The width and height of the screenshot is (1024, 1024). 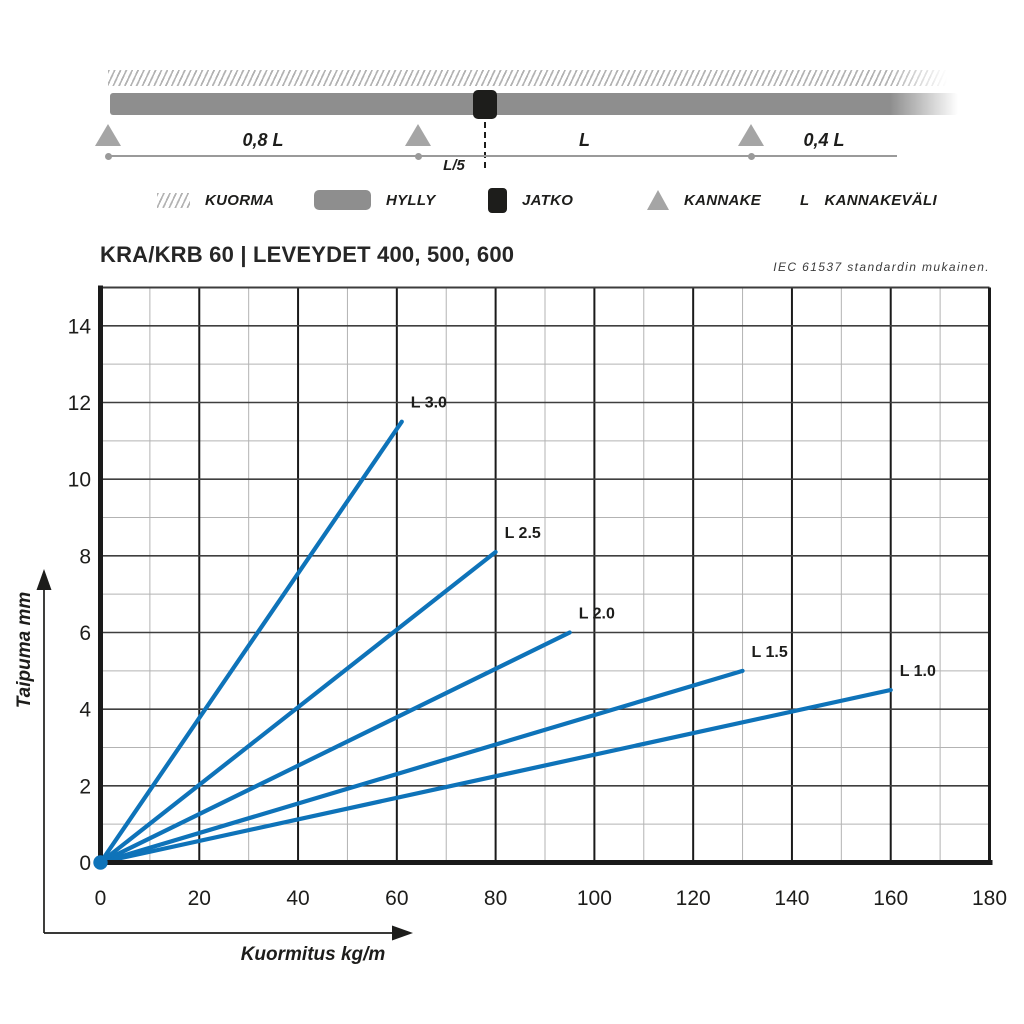 What do you see at coordinates (824, 140) in the screenshot?
I see `span-label-right: 0,4 L` at bounding box center [824, 140].